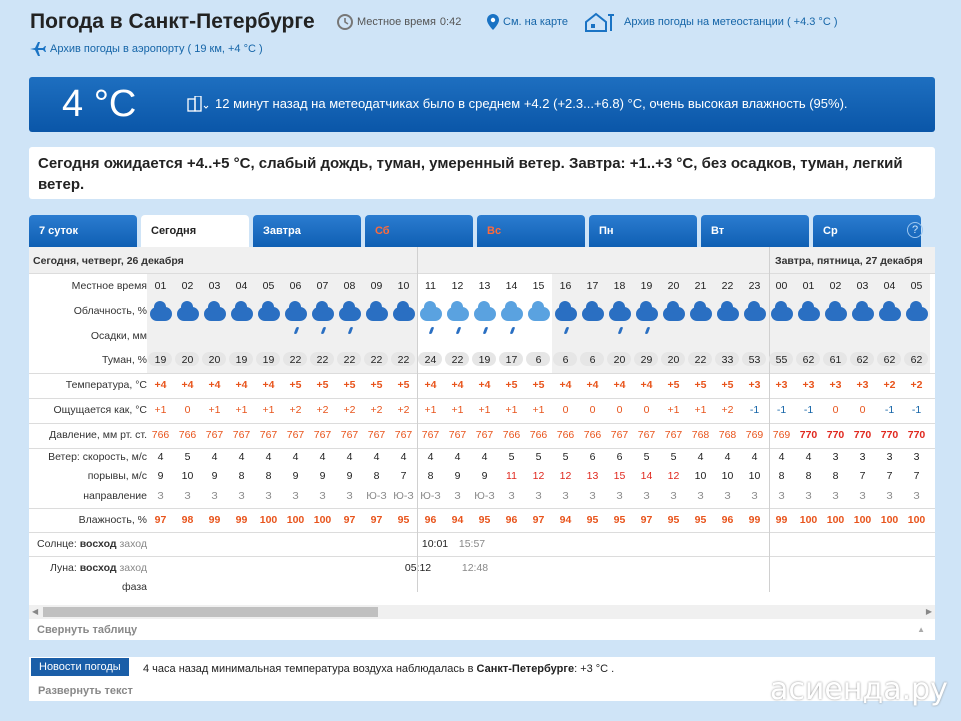 Image resolution: width=961 pixels, height=721 pixels. I want to click on page-title: Погода в Санкт-Петербурге, so click(172, 21).